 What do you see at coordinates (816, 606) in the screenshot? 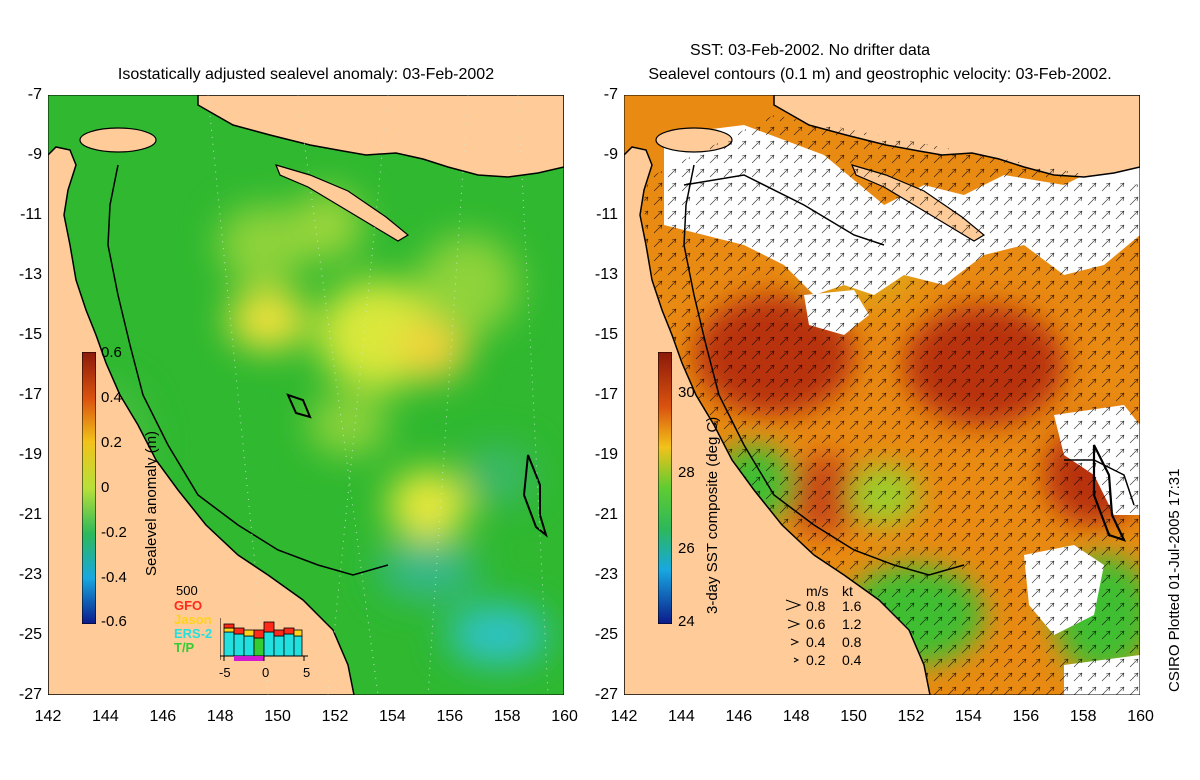
I see `velocity-legend-ms: 0.8` at bounding box center [816, 606].